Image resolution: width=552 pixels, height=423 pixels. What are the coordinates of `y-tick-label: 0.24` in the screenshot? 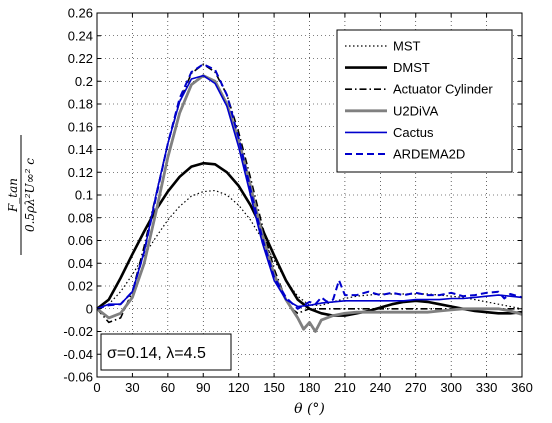 It's located at (80, 35).